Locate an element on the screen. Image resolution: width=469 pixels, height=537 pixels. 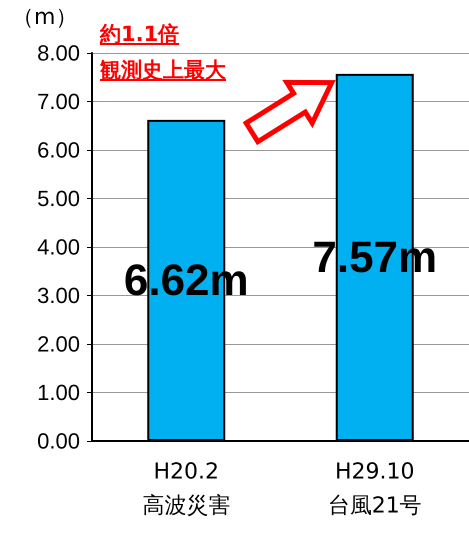
y-tick-label: 7.00 is located at coordinates (58, 101).